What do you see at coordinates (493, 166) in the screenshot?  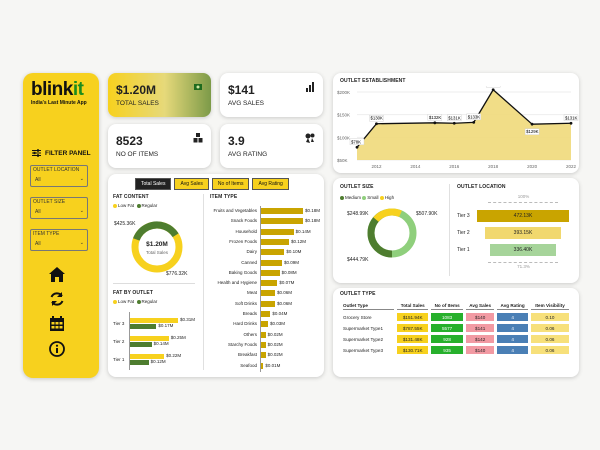 I see `x-tick-label: 2018` at bounding box center [493, 166].